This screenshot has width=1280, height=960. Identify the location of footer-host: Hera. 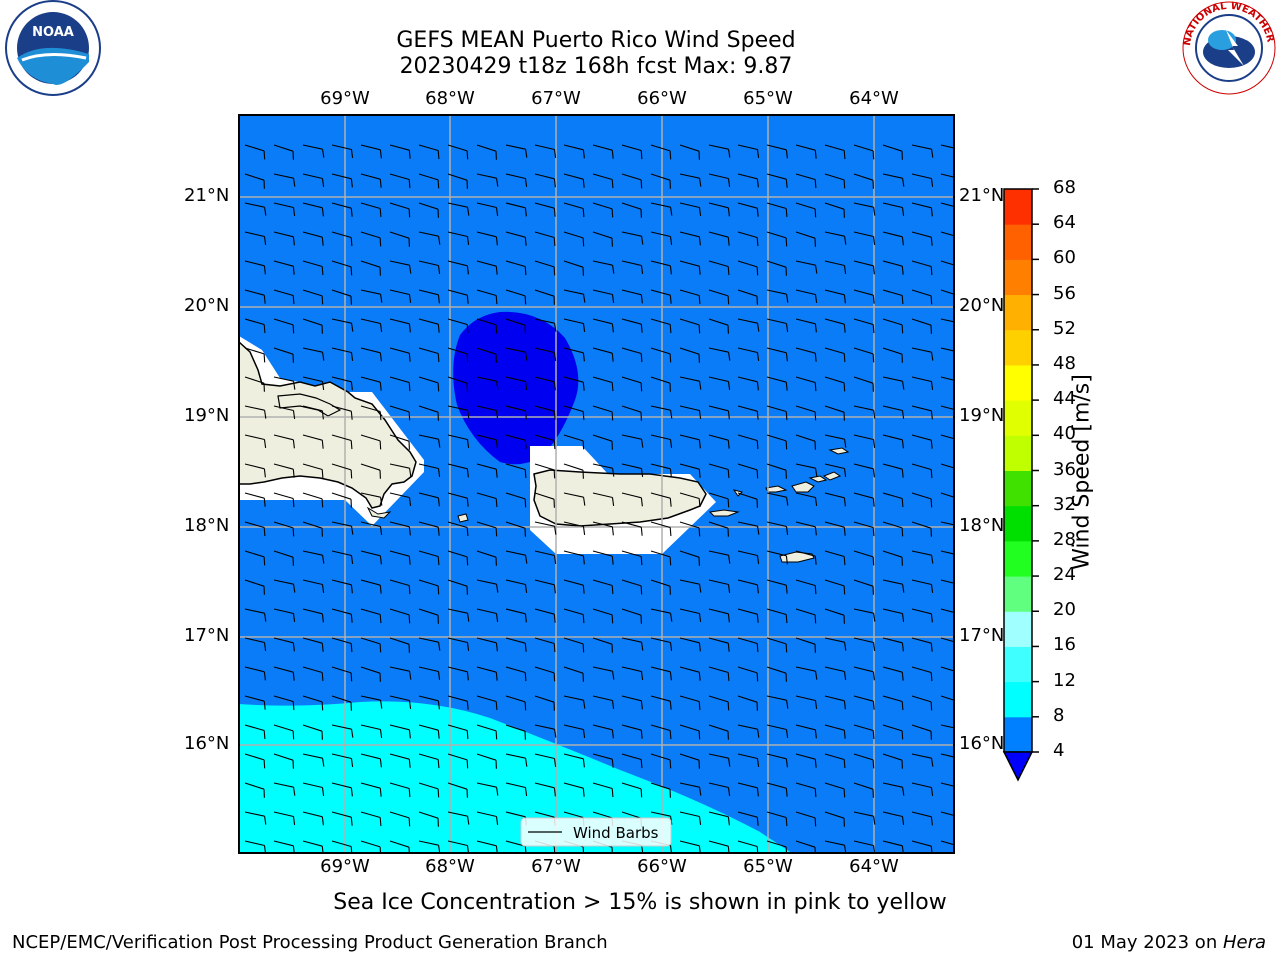
(1244, 942).